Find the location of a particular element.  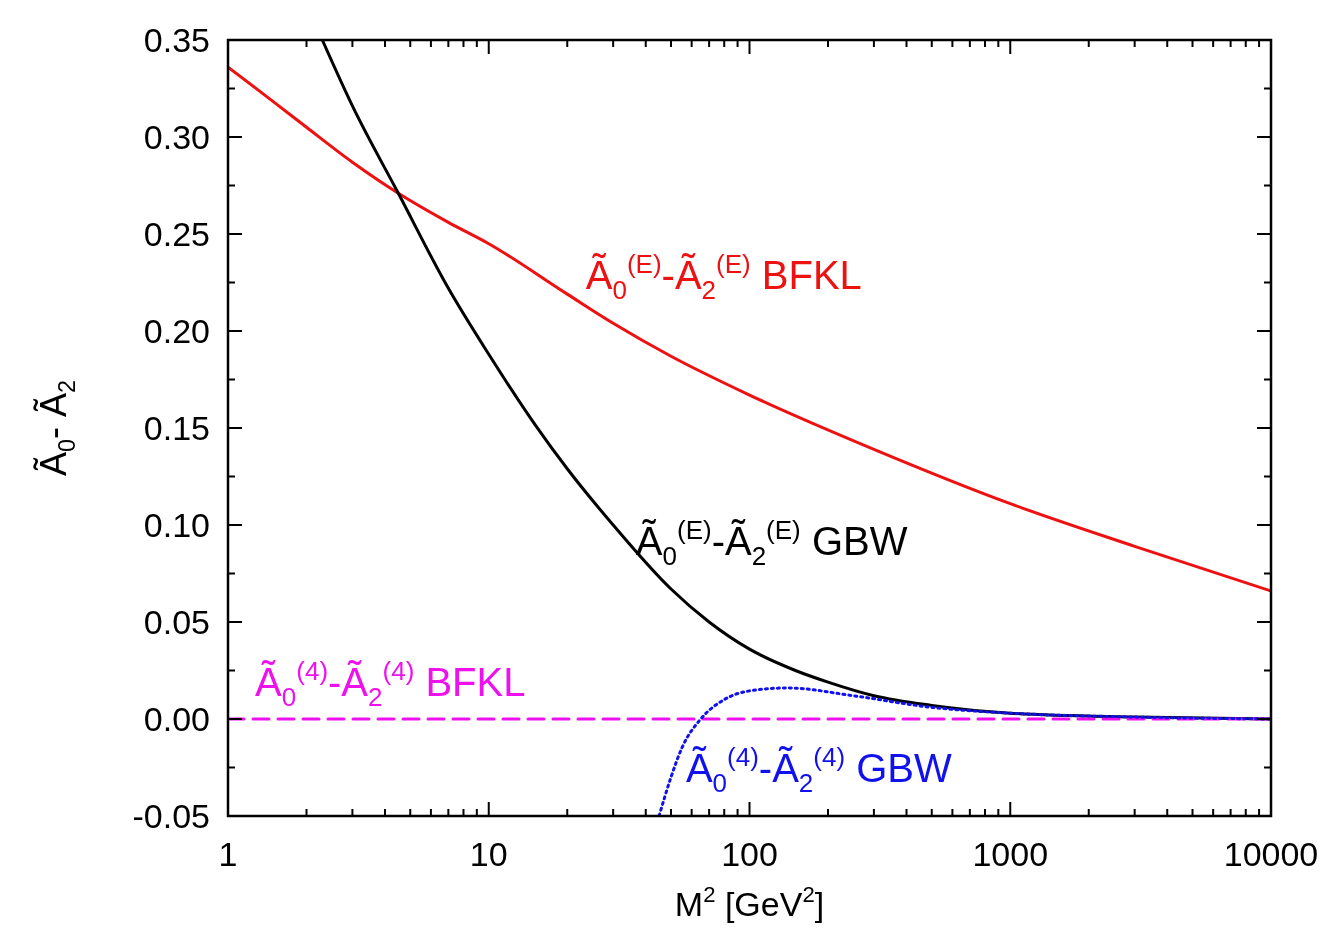

annotation: Ã$_{0}$$^{(4)}$-Ã$_{2}$$^{(4)}$ GBW is located at coordinates (818, 769).